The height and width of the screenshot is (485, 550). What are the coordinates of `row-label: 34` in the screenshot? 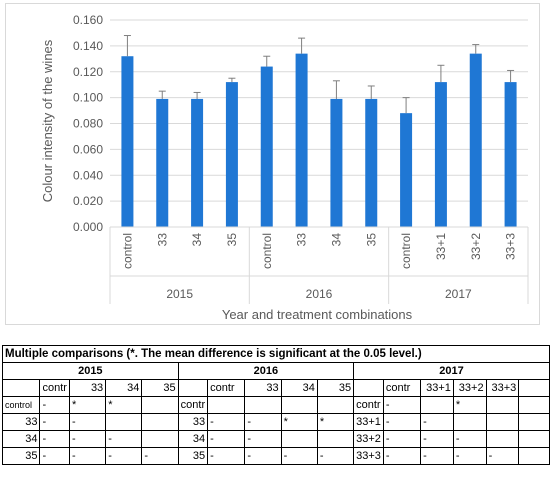 It's located at (21, 439).